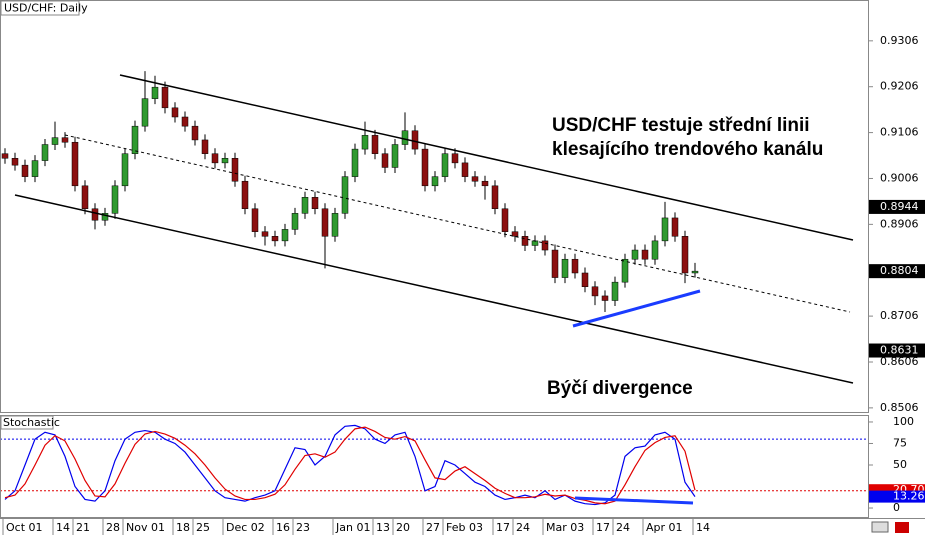 The width and height of the screenshot is (925, 539). I want to click on x-tick-label: 28, so click(113, 527).